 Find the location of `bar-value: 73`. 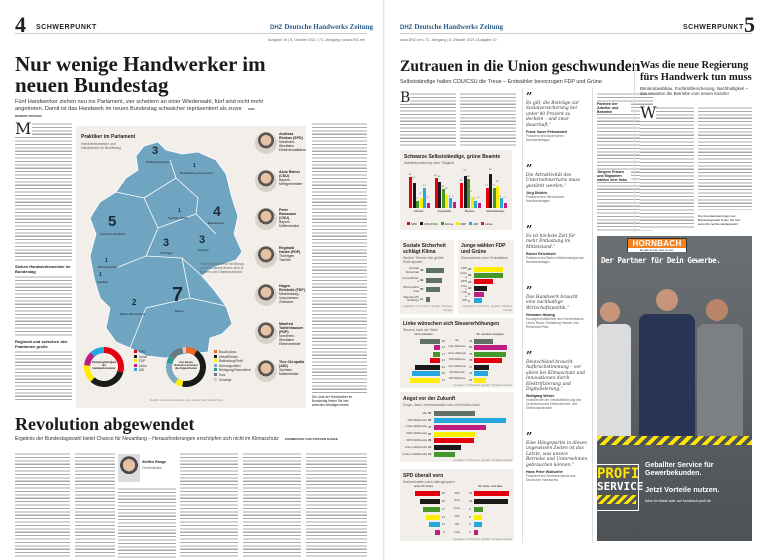

bar-value: 73 is located at coordinates (443, 379).